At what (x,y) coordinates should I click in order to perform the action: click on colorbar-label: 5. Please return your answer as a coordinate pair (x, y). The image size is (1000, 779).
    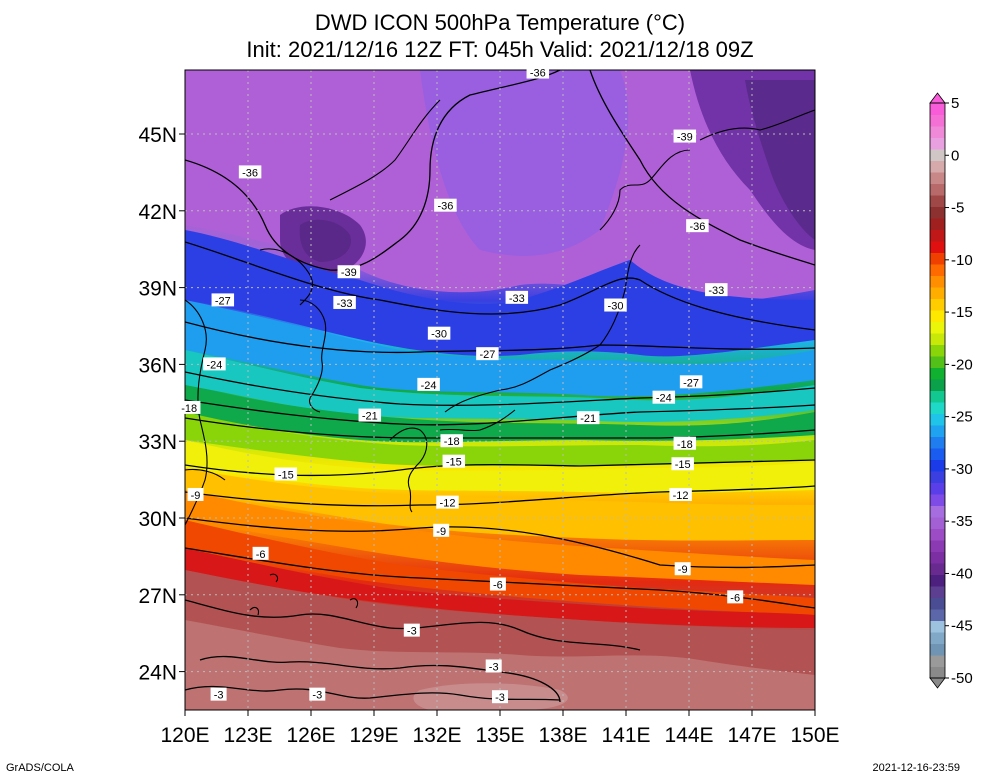
    Looking at the image, I should click on (955, 103).